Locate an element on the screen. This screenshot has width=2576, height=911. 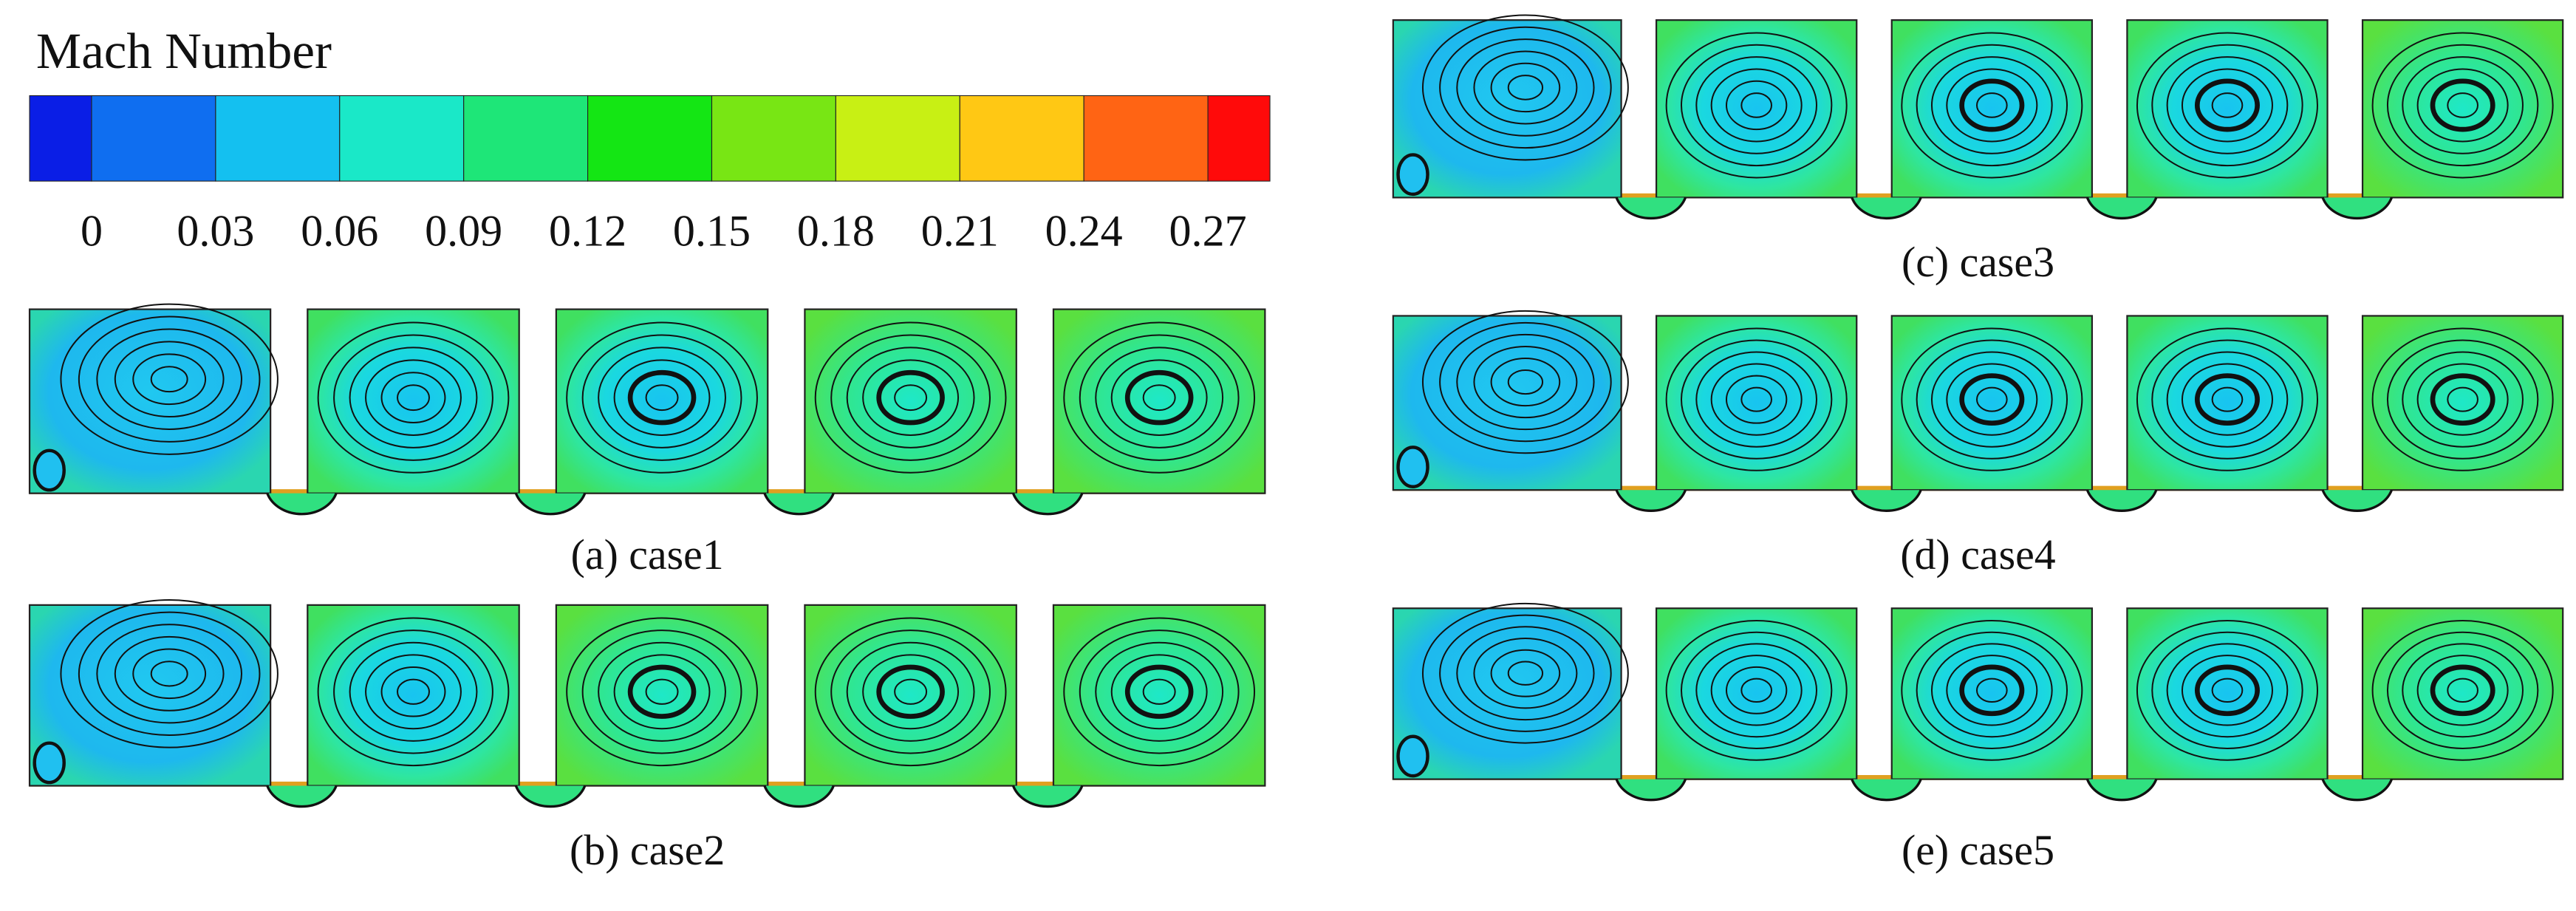
panel-caption: (d) case4 is located at coordinates (1977, 554).